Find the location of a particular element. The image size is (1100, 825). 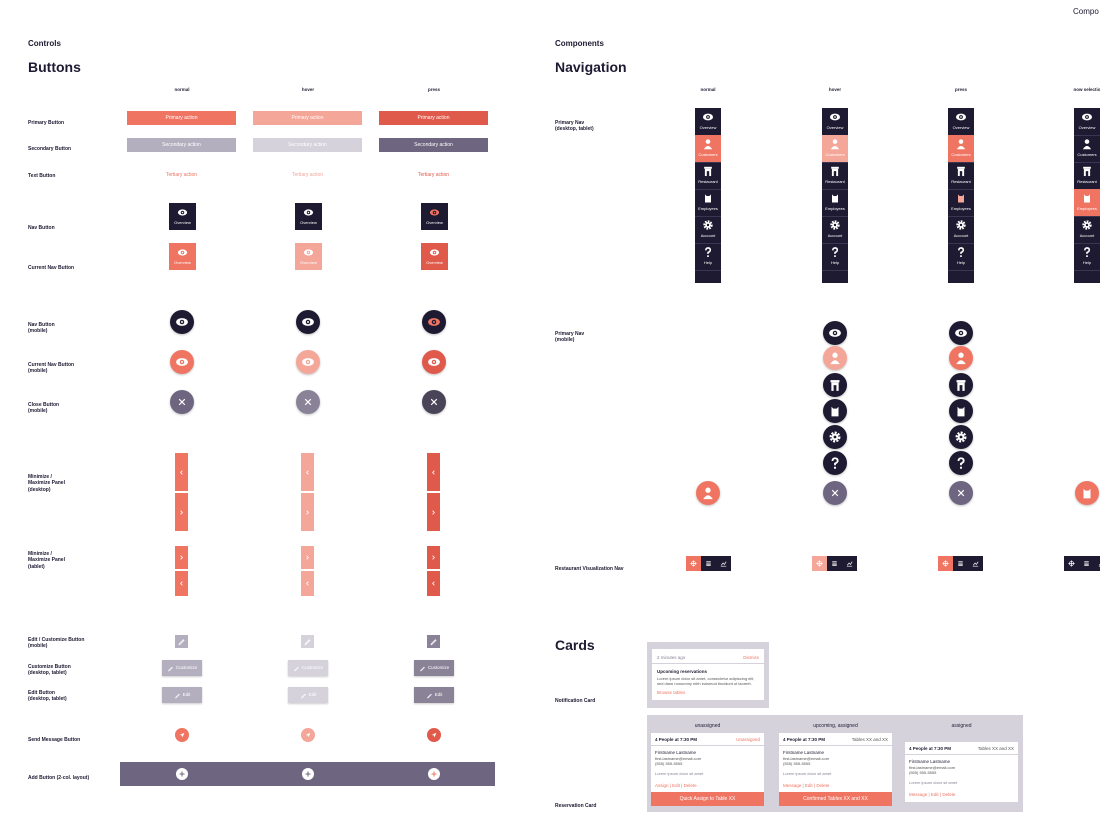

card-button: Confirmed Tables XX and XX is located at coordinates (835, 799).